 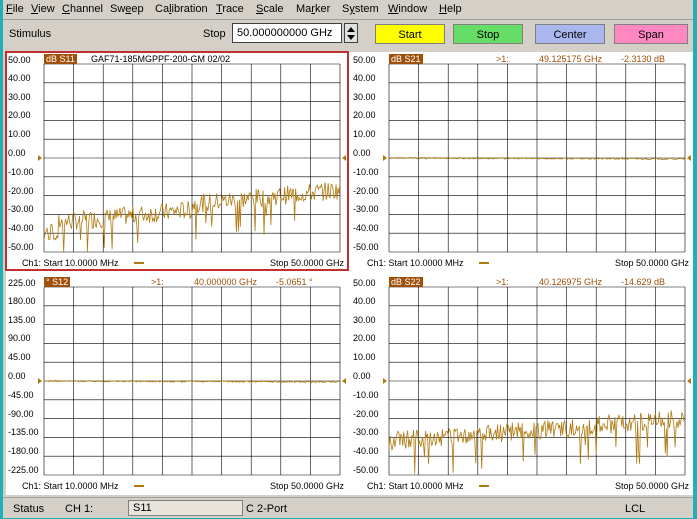 What do you see at coordinates (651, 34) in the screenshot?
I see `span-button: Span` at bounding box center [651, 34].